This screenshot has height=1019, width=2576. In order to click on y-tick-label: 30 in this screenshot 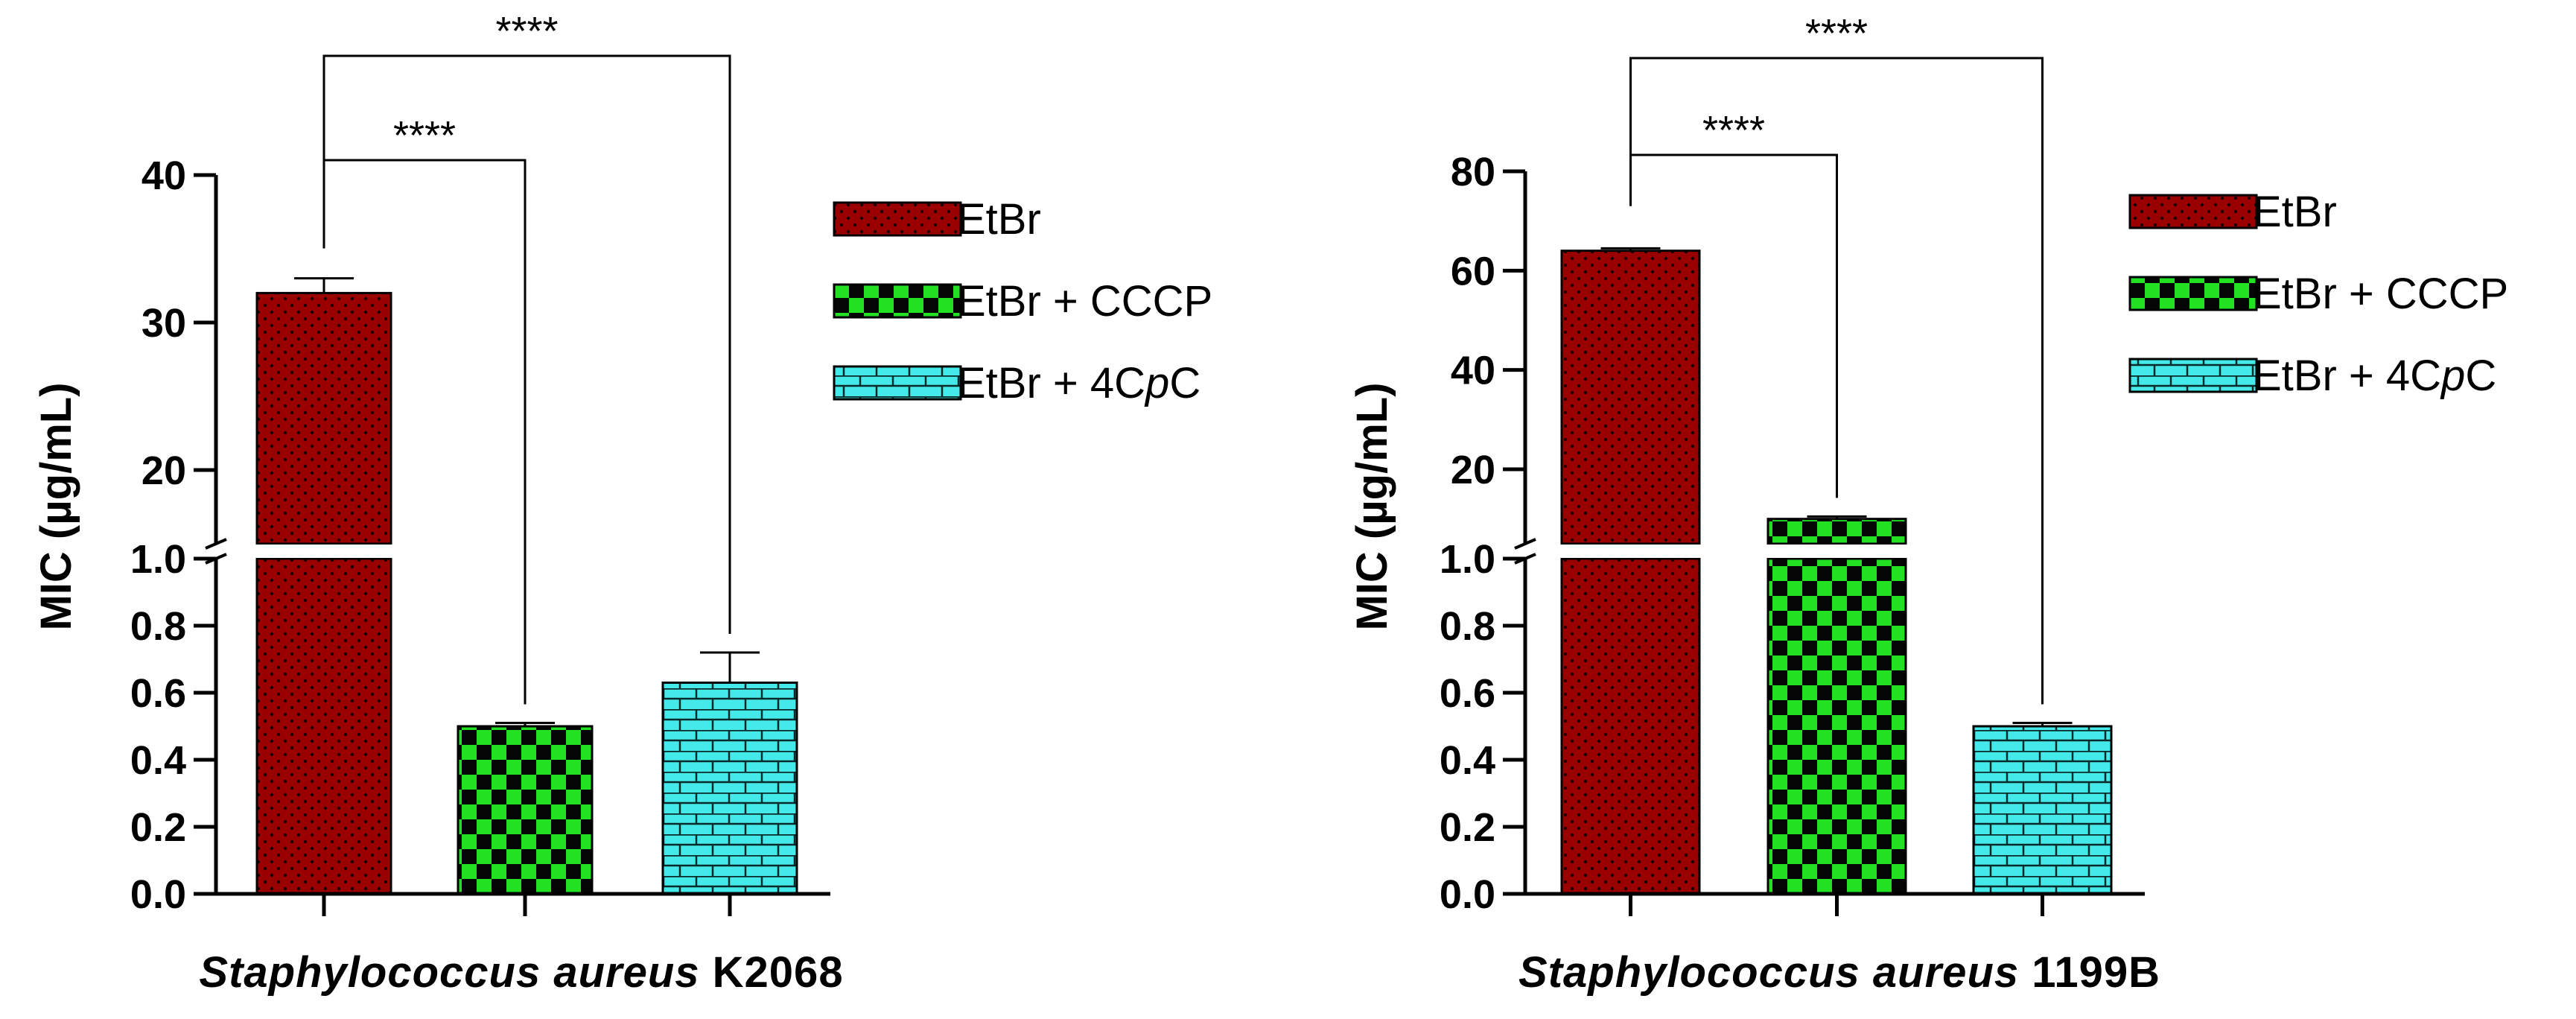, I will do `click(163, 323)`.